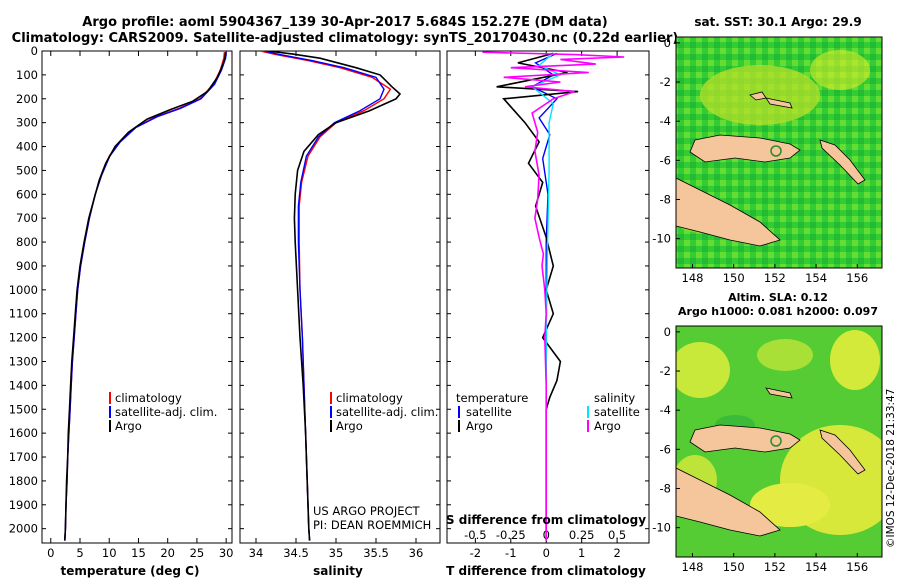 This screenshot has height=580, width=900. Describe the element at coordinates (376, 553) in the screenshot. I see `x-tick-label: 35.5` at that location.